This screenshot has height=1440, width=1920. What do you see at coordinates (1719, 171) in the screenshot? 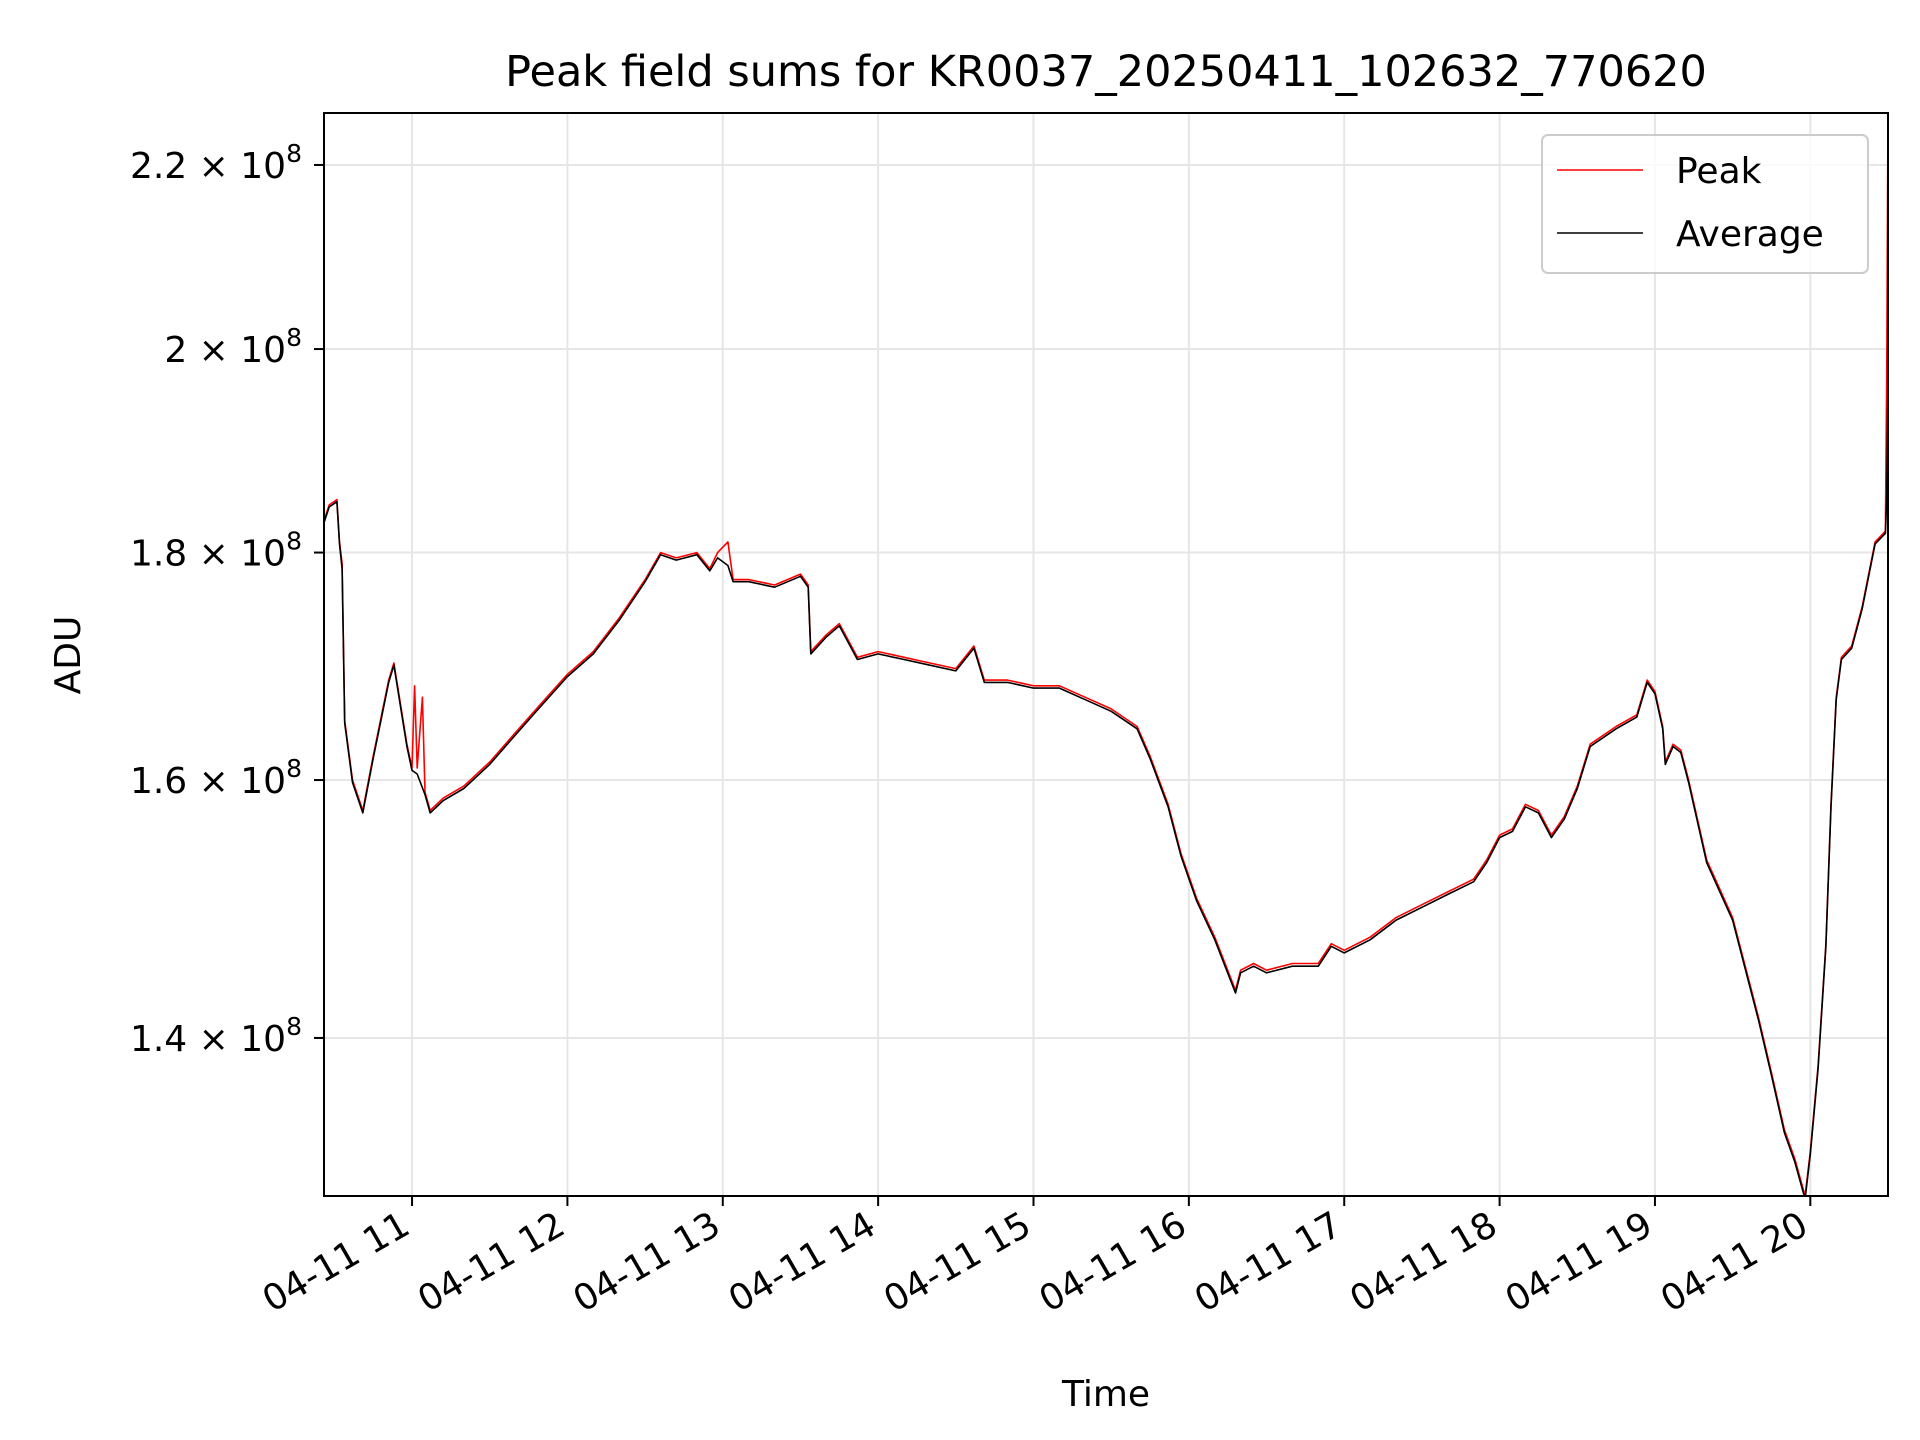
I see `legend-label-peak: Peak` at bounding box center [1719, 171].